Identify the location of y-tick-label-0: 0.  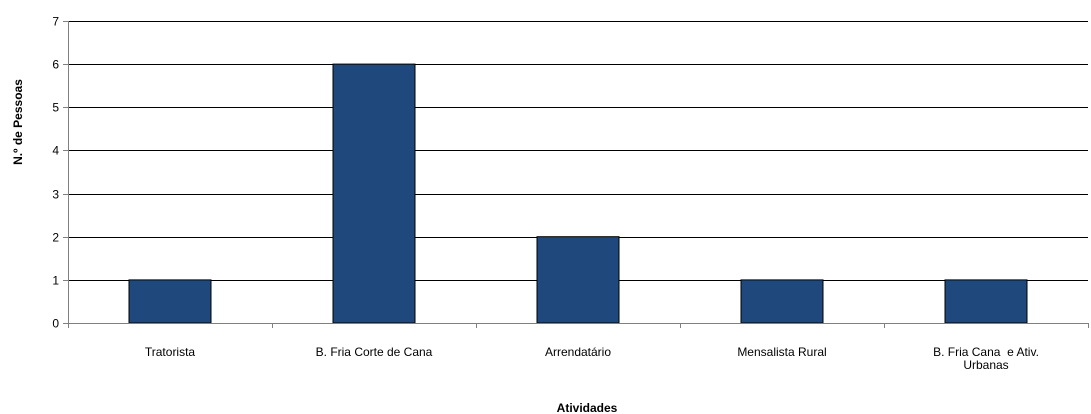
(55, 324).